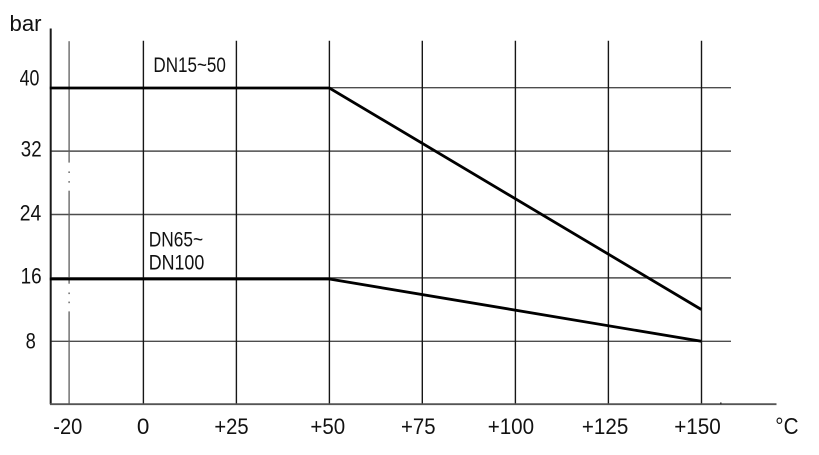 This screenshot has width=819, height=455. I want to click on svg-text: DN100, so click(177, 263).